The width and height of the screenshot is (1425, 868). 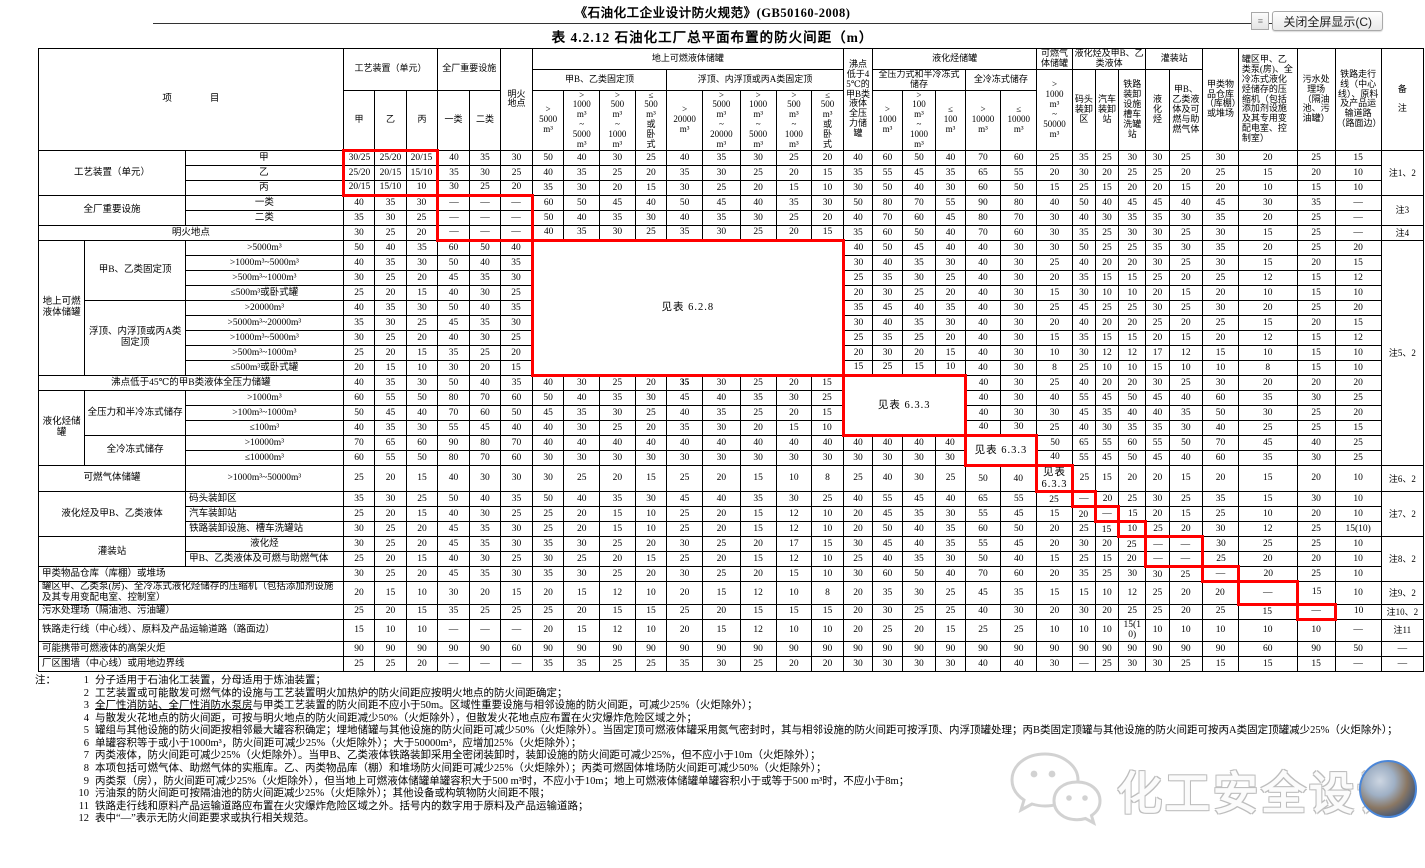 What do you see at coordinates (358, 157) in the screenshot?
I see `data-cell: 30/25` at bounding box center [358, 157].